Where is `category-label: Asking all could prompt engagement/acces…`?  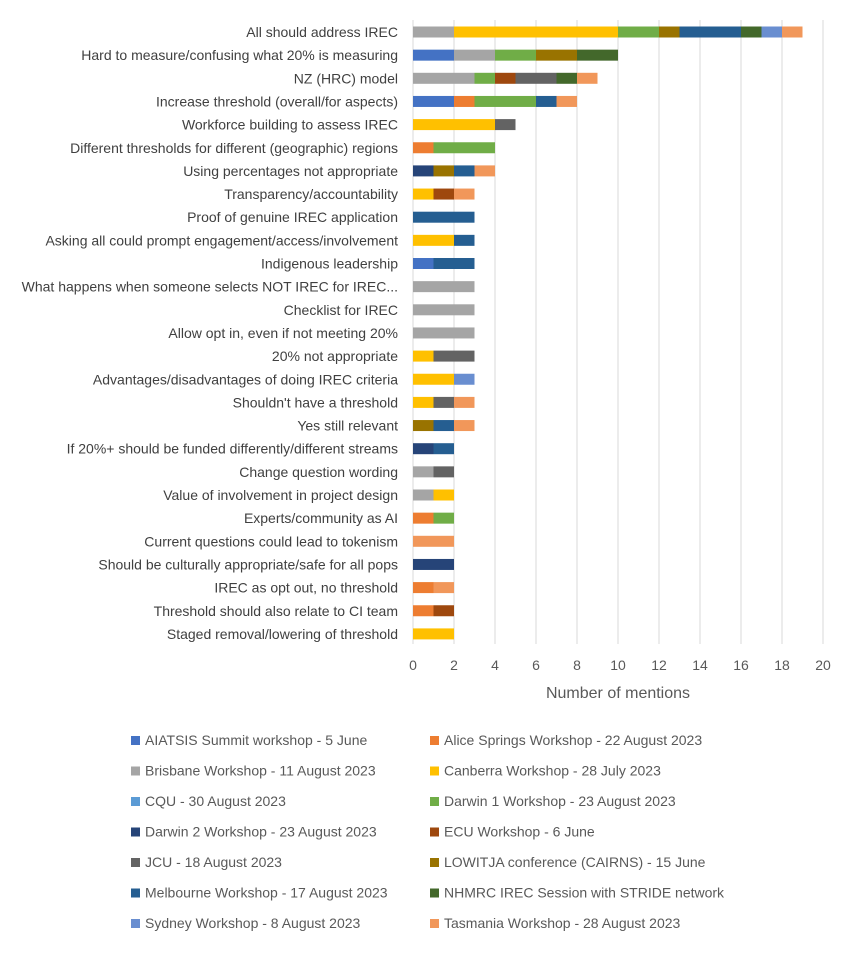 category-label: Asking all could prompt engagement/acces… is located at coordinates (221, 240).